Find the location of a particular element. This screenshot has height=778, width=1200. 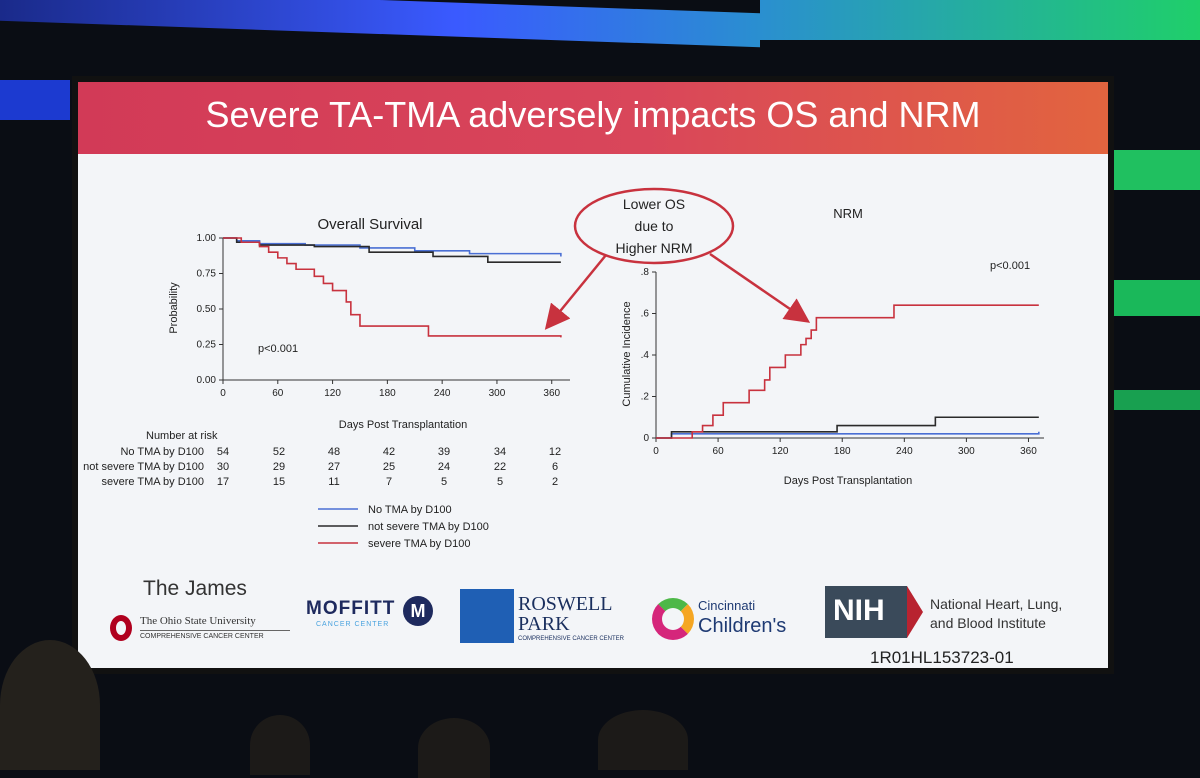

nih-badge-text: NIH is located at coordinates (859, 610).